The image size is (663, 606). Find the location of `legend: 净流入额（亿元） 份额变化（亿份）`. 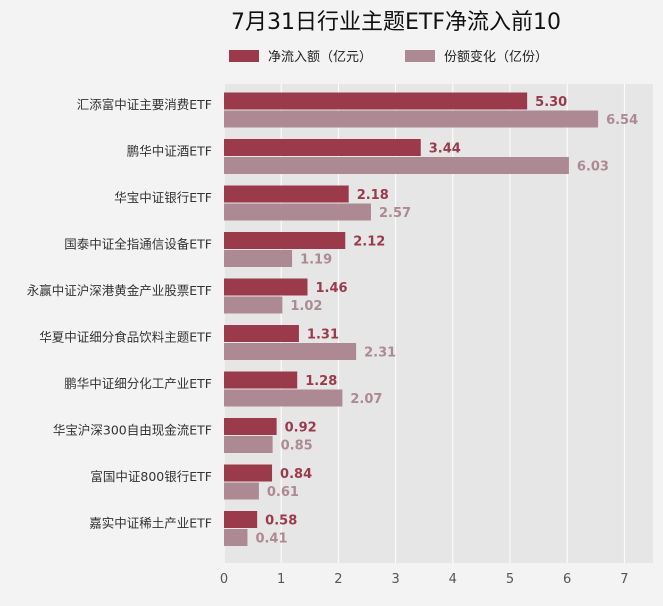

legend: 净流入额（亿元） 份额变化（亿份） is located at coordinates (388, 57).